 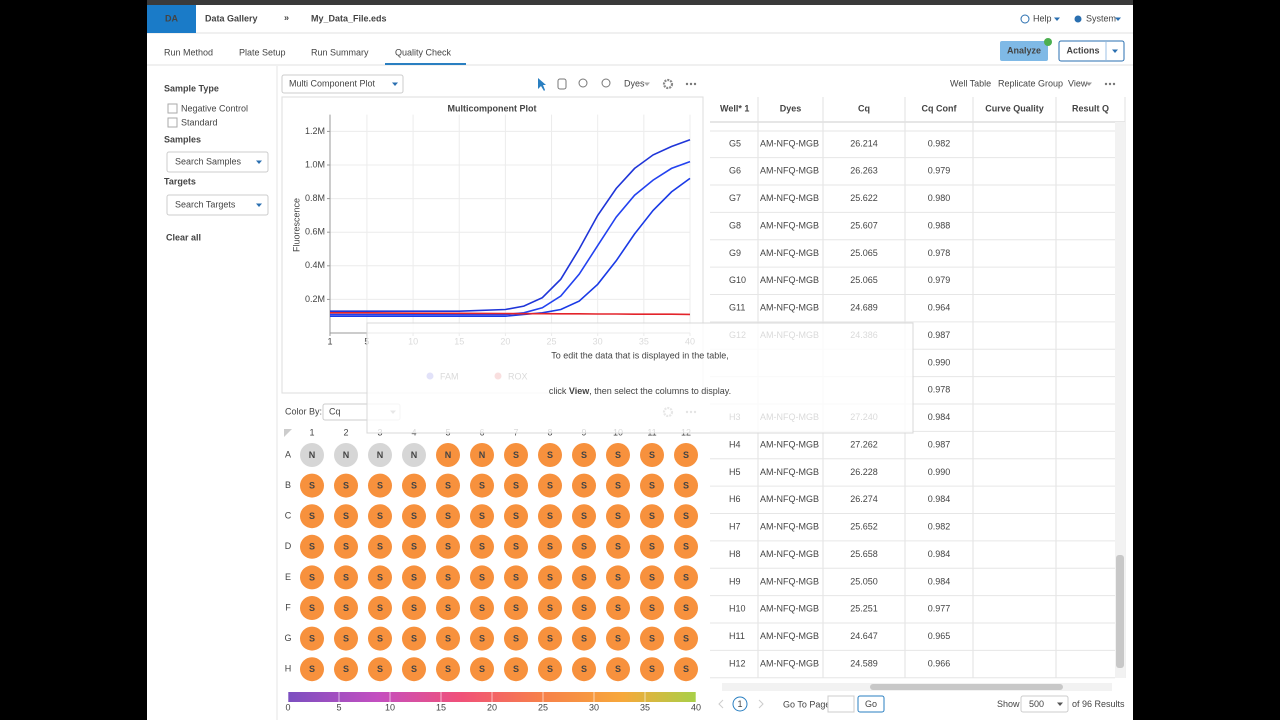 What do you see at coordinates (172, 122) in the screenshot?
I see `checkbox` at bounding box center [172, 122].